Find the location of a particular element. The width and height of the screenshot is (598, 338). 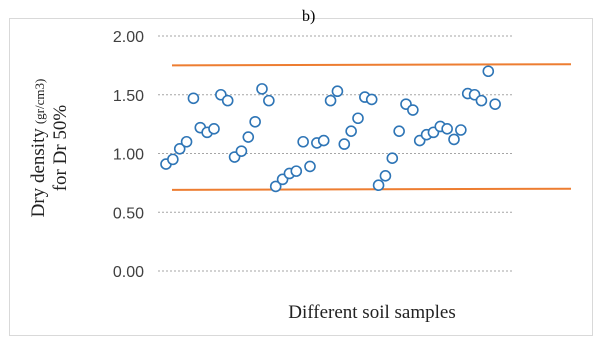

y-tick-label: 1.00 is located at coordinates (128, 155).